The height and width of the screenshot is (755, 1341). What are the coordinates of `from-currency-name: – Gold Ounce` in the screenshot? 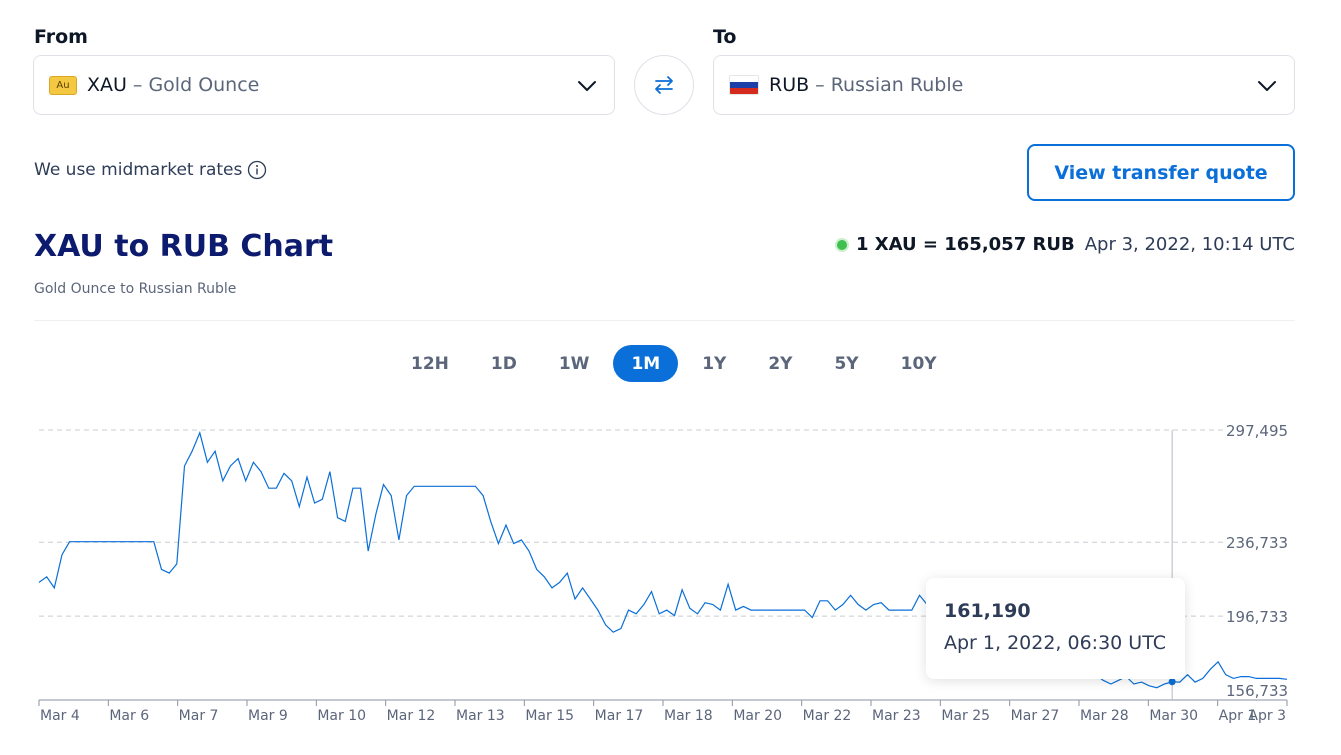 It's located at (196, 85).